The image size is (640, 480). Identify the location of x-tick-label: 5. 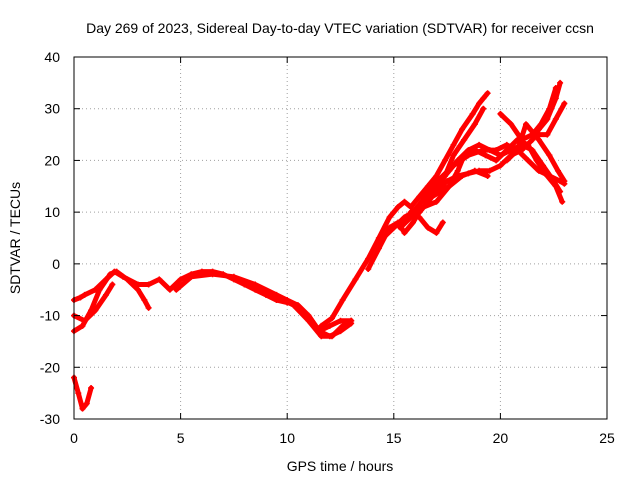
(181, 438).